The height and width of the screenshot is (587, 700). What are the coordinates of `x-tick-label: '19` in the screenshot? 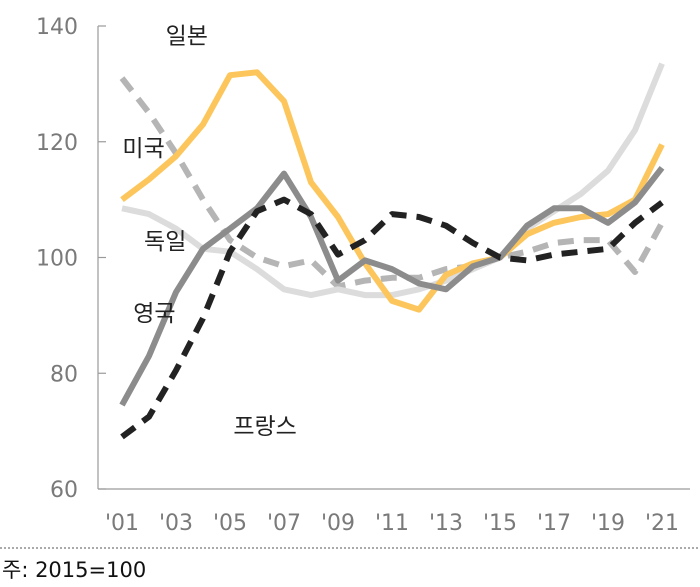 It's located at (608, 523).